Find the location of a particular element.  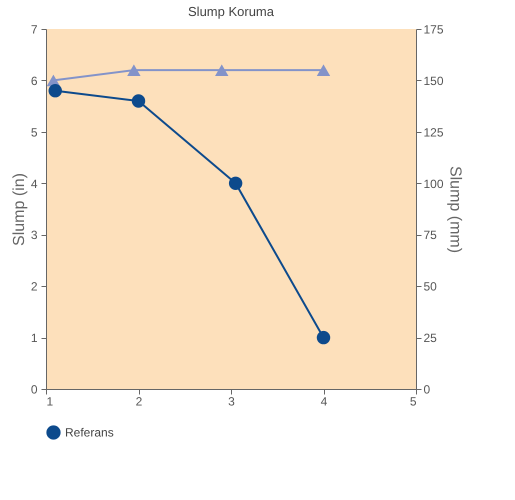

y2-tick-label: 175 is located at coordinates (434, 29).